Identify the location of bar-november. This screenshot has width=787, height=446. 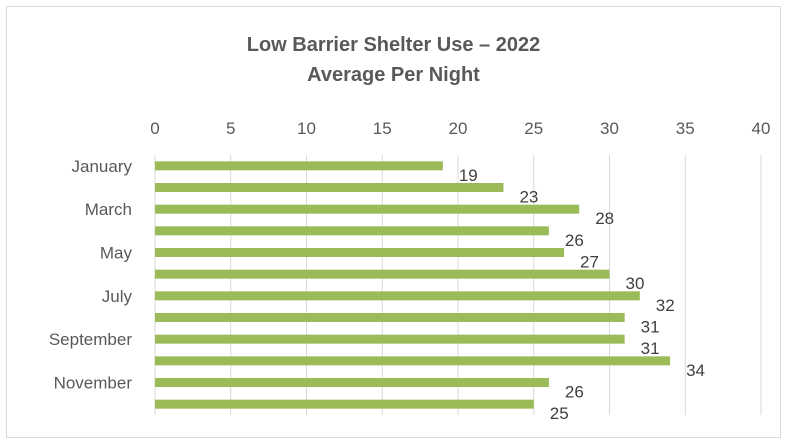
(352, 382).